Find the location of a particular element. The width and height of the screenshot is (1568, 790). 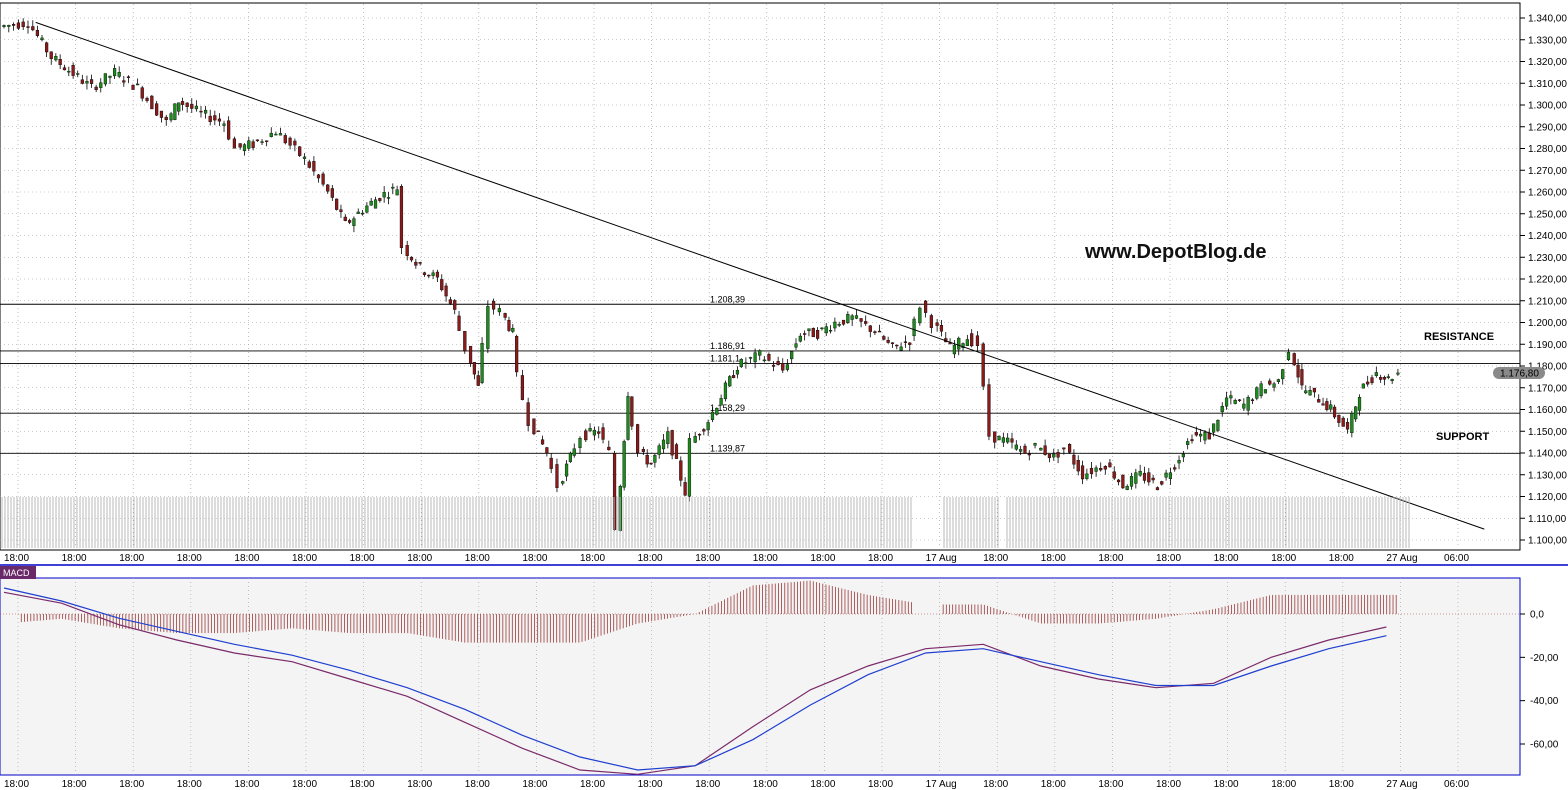

price-tick-label: 1.230,00 is located at coordinates (1547, 258).